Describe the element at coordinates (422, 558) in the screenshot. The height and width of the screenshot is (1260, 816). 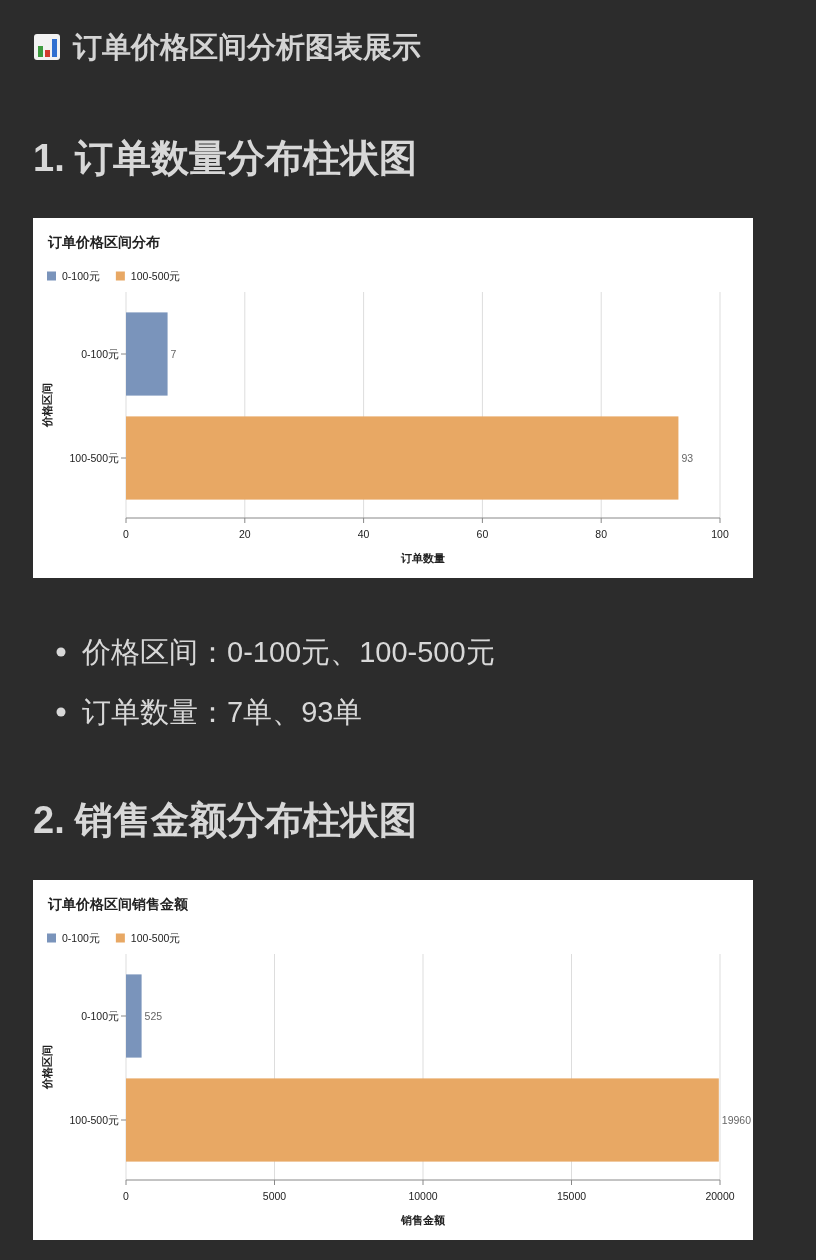
I see `x-axis-title: 订单数量` at that location.